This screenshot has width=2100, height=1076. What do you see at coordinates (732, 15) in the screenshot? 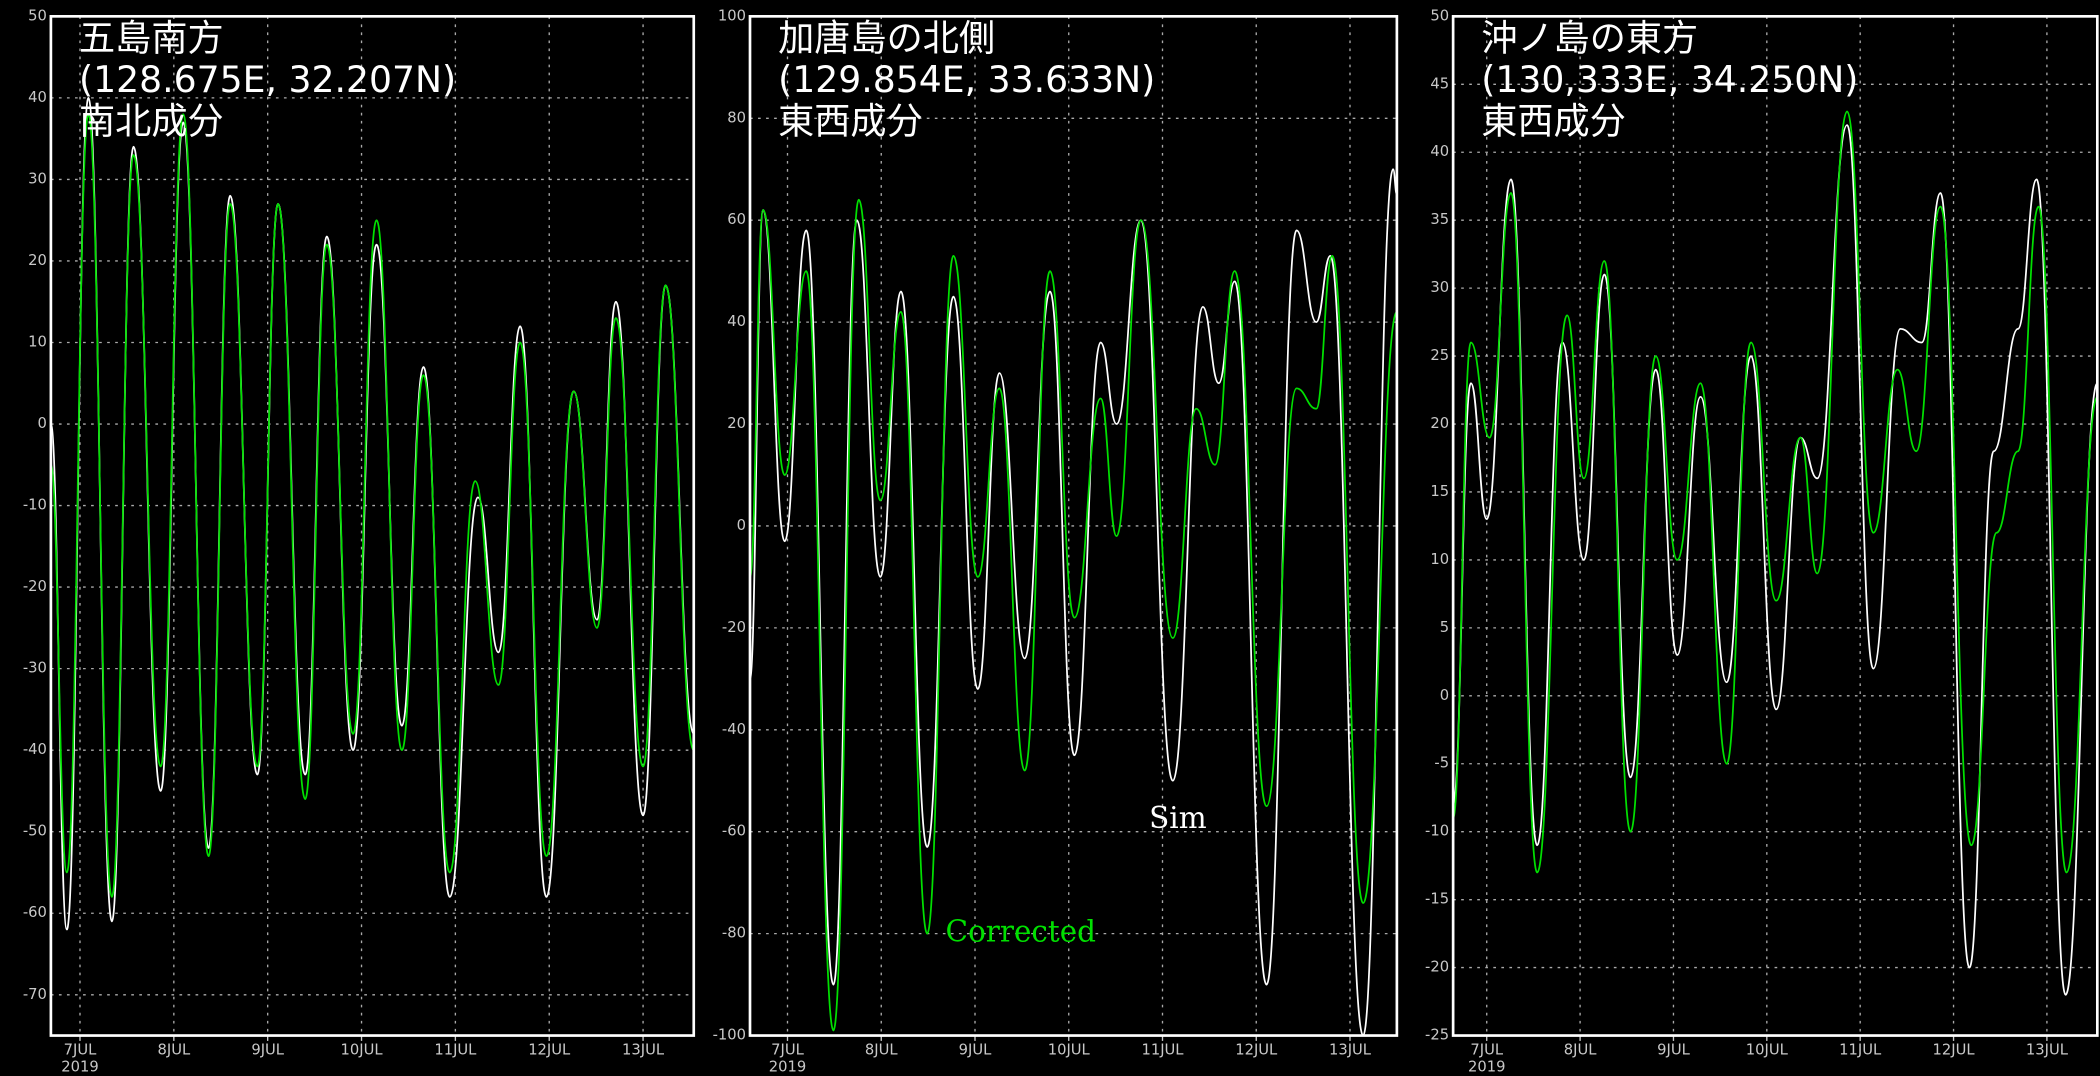
I see `y-tick-label: 100` at bounding box center [732, 15].